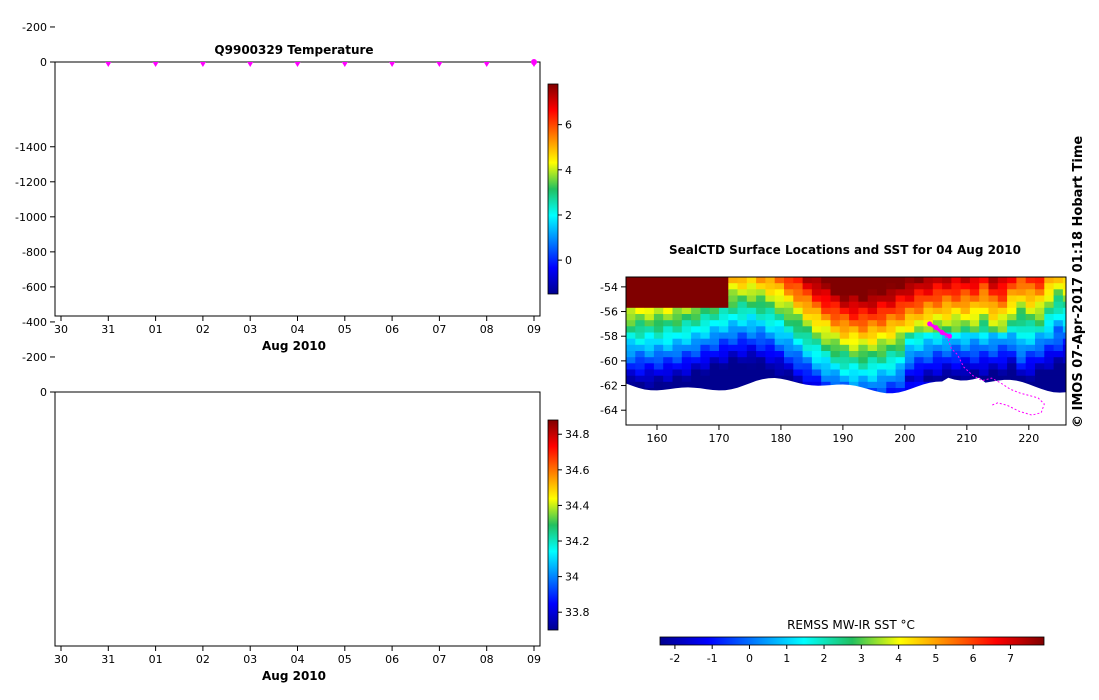 The width and height of the screenshot is (1099, 700). Describe the element at coordinates (293, 50) in the screenshot. I see `temperature-chart-title: Q9900329 Temperature` at that location.